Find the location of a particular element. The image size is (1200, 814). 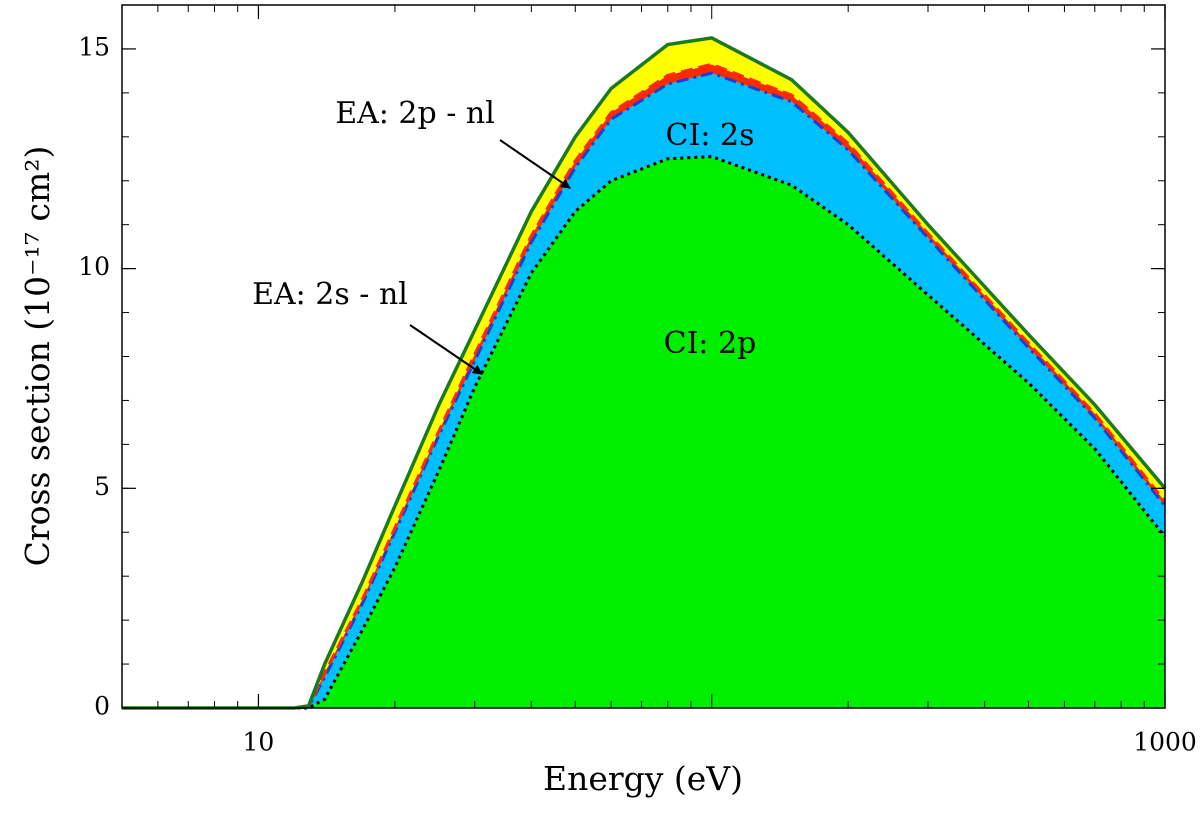

y-tick-label: 15 is located at coordinates (94, 46).